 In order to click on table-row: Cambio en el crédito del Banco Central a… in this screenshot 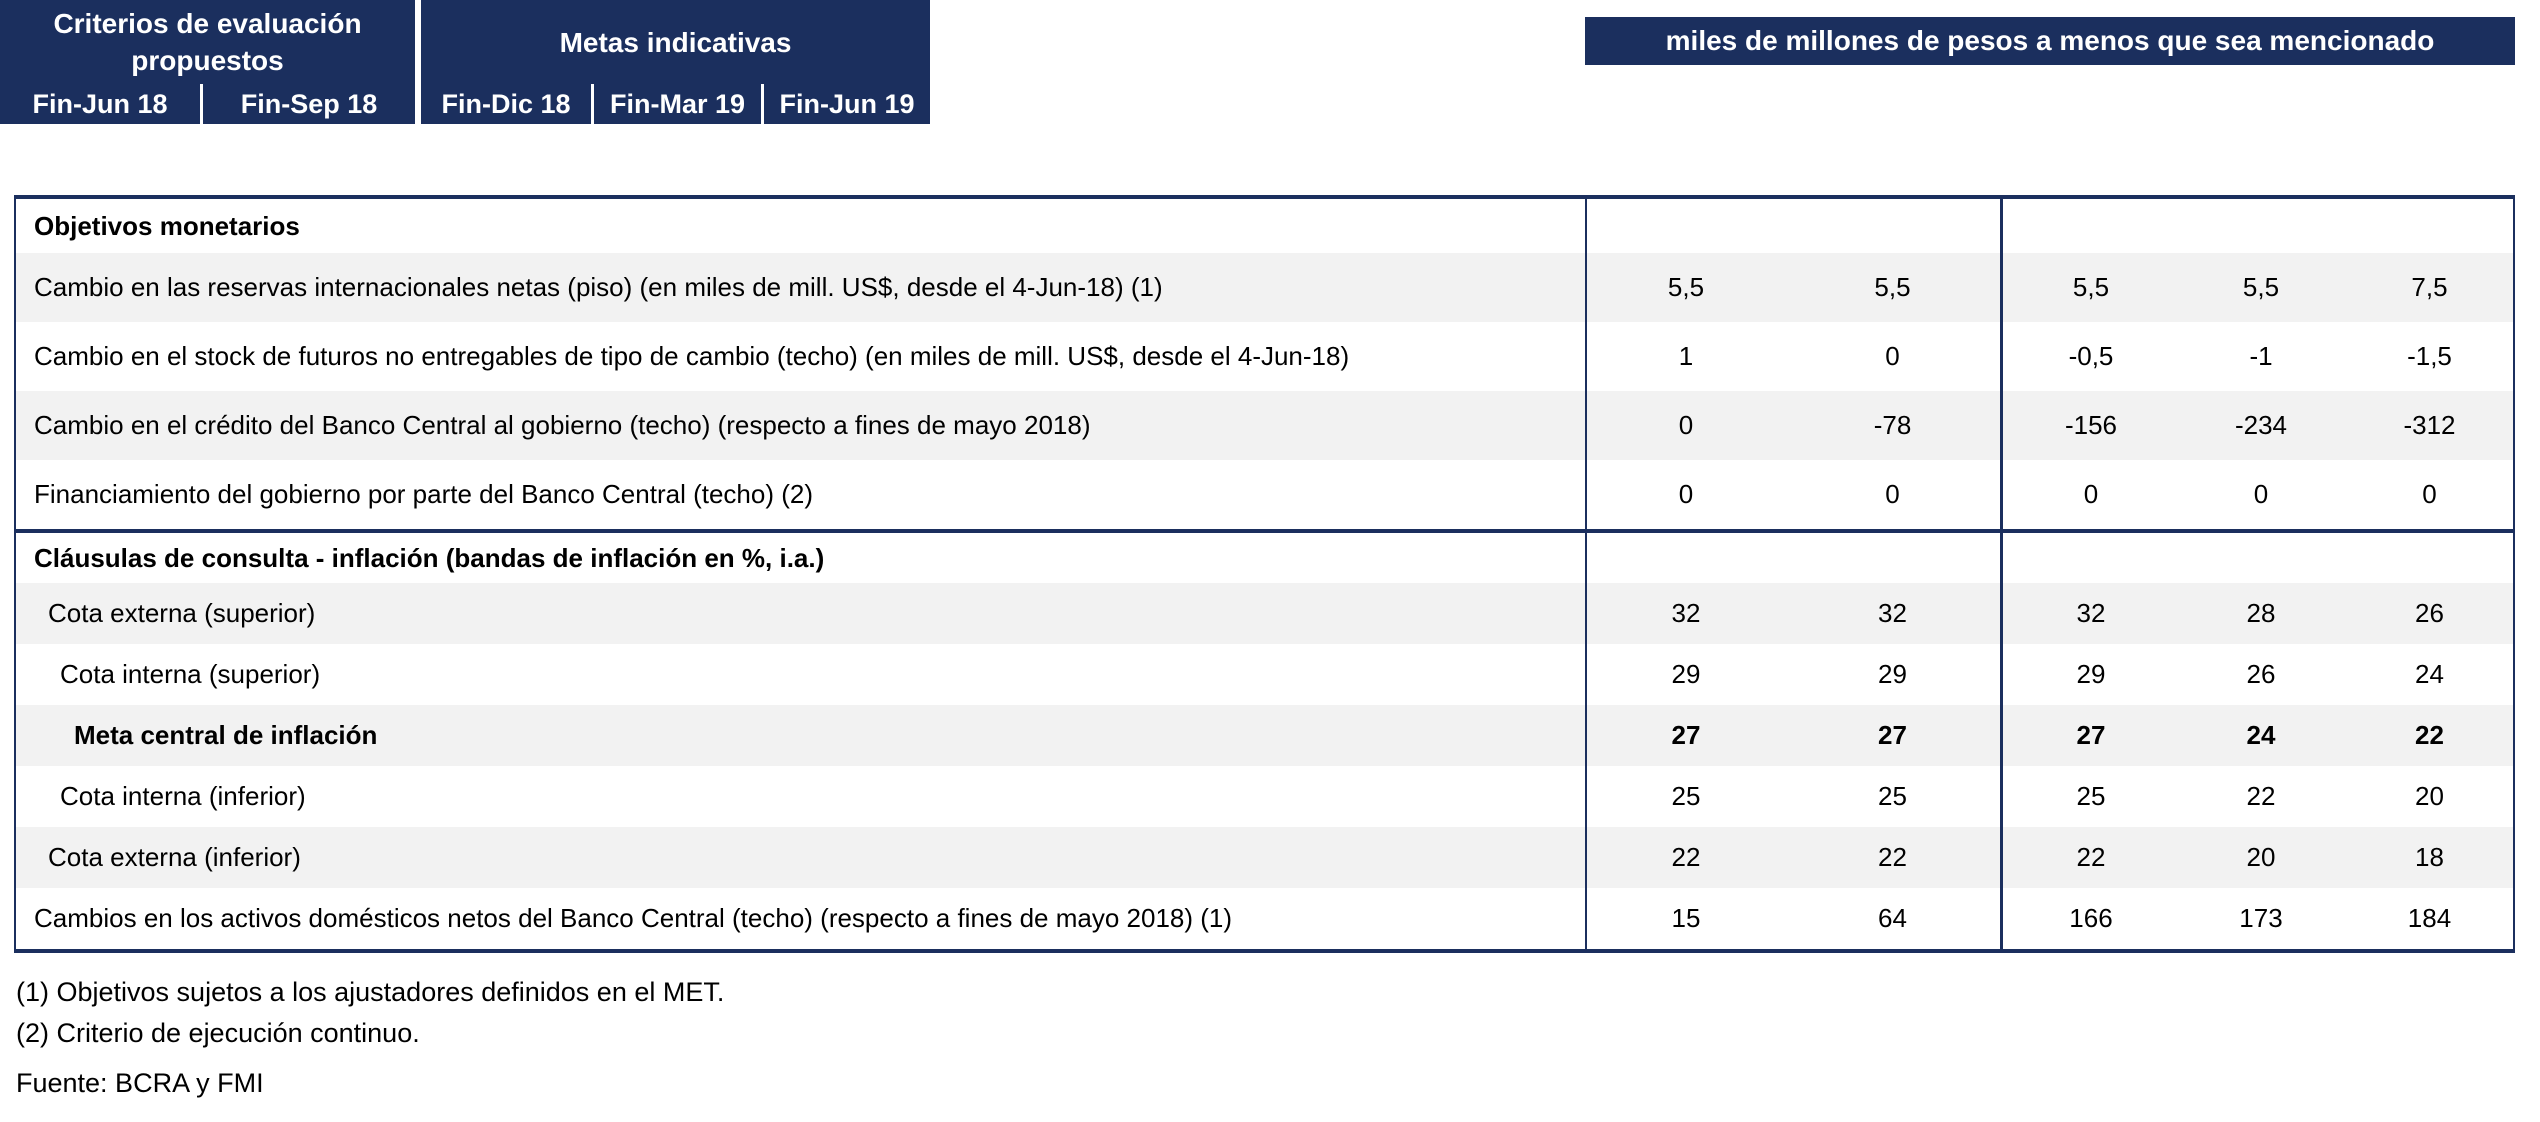, I will do `click(1264, 425)`.